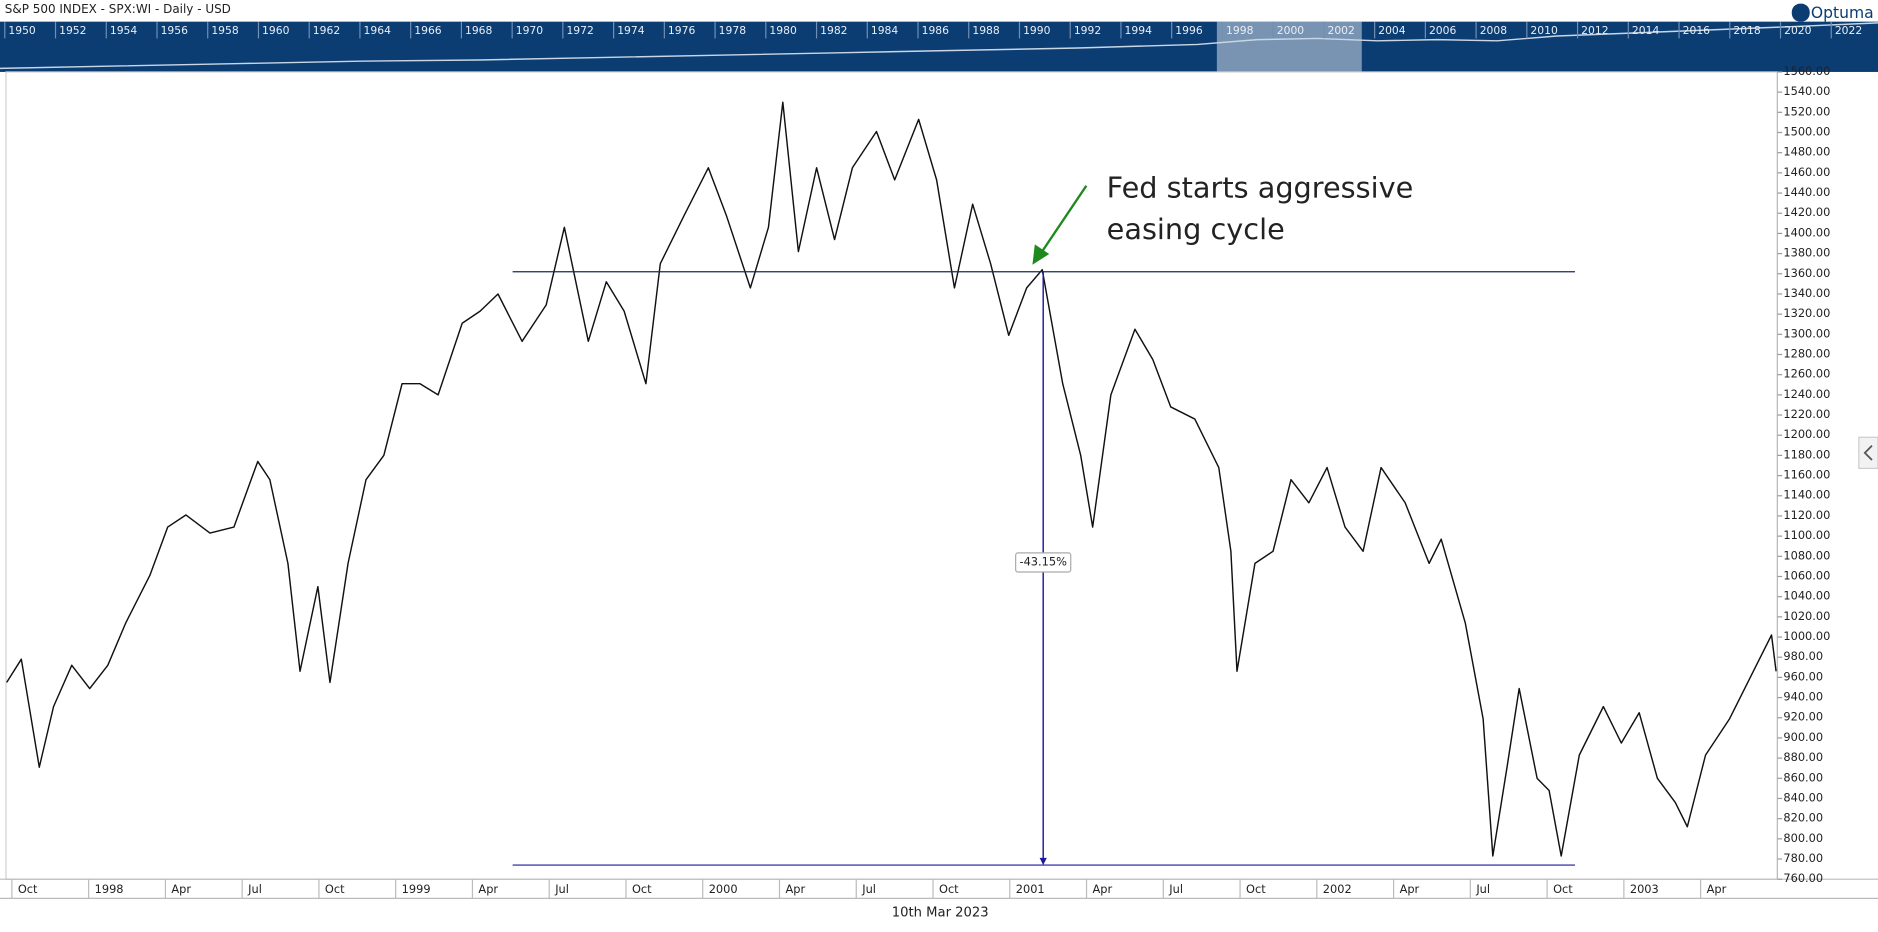 The width and height of the screenshot is (1878, 932). Describe the element at coordinates (1803, 838) in the screenshot. I see `y-tick-label: 800.00` at that location.